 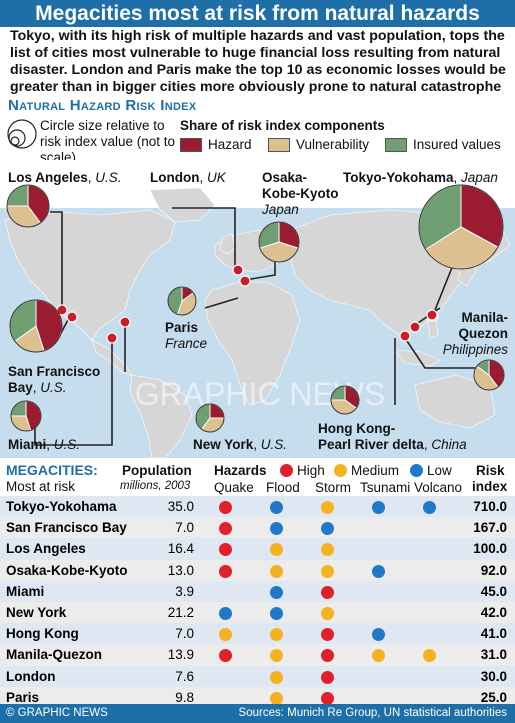 What do you see at coordinates (311, 470) in the screenshot?
I see `legend-high: High` at bounding box center [311, 470].